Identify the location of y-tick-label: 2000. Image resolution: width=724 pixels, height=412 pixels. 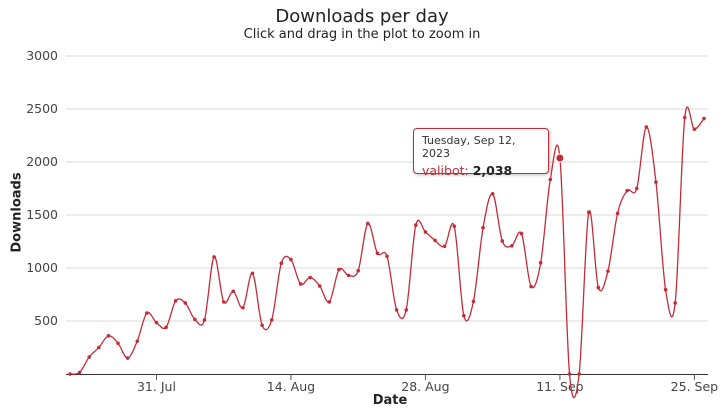
(42, 161).